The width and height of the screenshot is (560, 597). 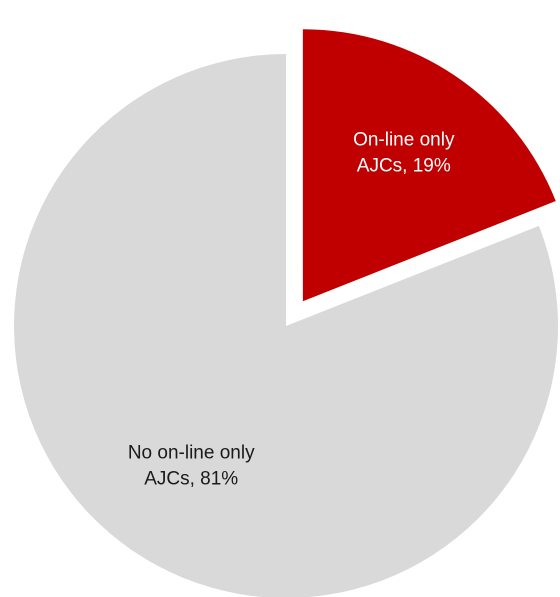 I want to click on slice-label-0: On-line only AJCs, 19%, so click(x=404, y=153).